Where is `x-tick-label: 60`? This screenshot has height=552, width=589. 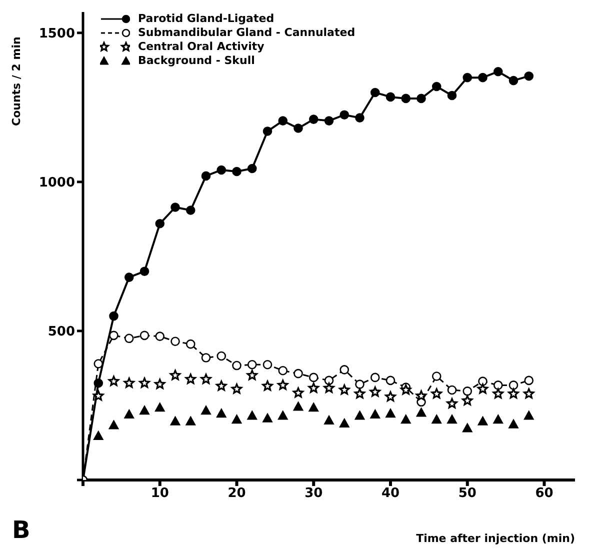 x-tick-label: 60 is located at coordinates (544, 494).